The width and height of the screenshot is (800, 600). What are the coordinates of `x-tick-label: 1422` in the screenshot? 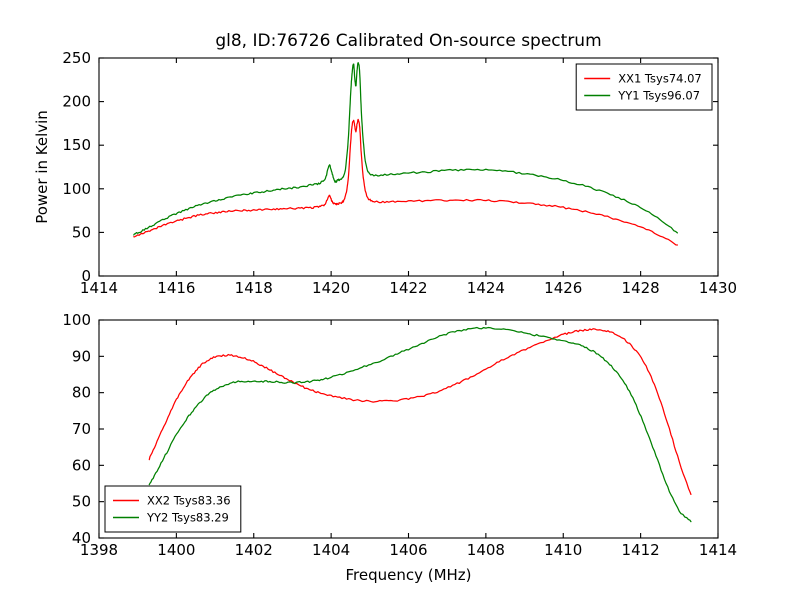 It's located at (408, 288).